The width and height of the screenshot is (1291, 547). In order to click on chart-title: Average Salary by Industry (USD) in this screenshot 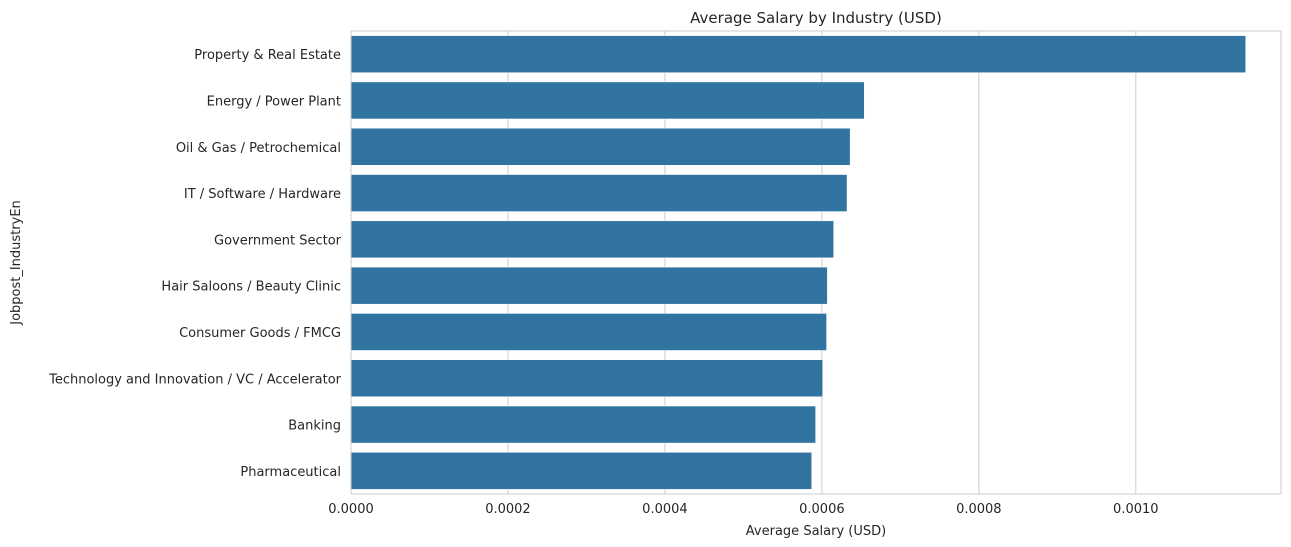, I will do `click(816, 18)`.